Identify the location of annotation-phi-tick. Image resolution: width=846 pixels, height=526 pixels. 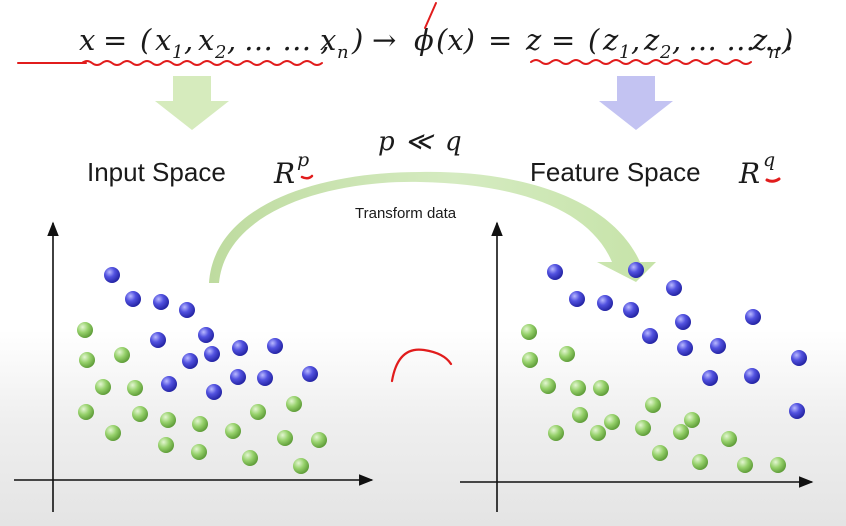
(430, 15).